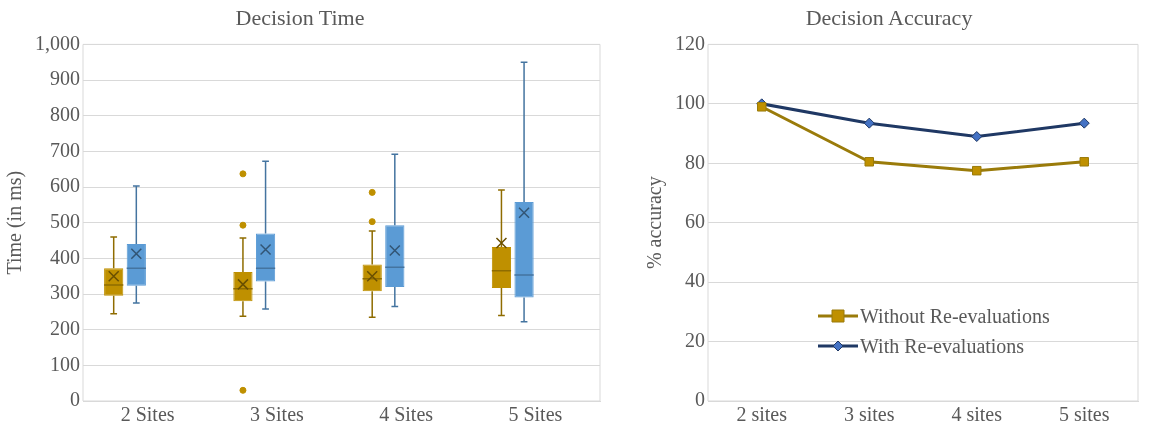 Image resolution: width=1150 pixels, height=437 pixels. Describe the element at coordinates (655, 223) in the screenshot. I see `y-axis-title: % accuracy` at that location.